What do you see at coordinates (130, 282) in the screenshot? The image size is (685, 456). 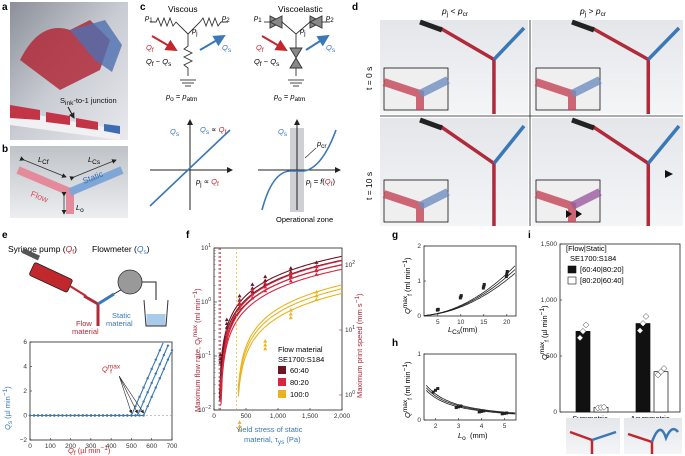 I see `flowmeter-icon` at bounding box center [130, 282].